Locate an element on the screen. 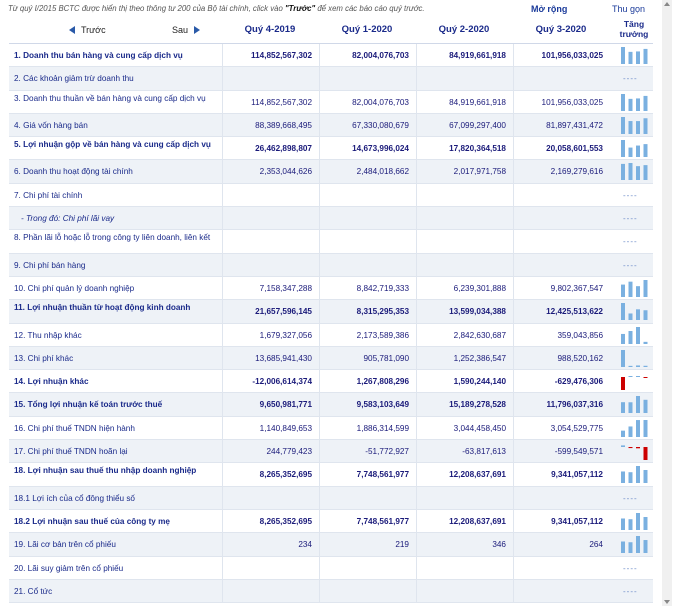 The width and height of the screenshot is (680, 606). row-label: 6. Doanh thu hoạt động tài chính is located at coordinates (73, 172).